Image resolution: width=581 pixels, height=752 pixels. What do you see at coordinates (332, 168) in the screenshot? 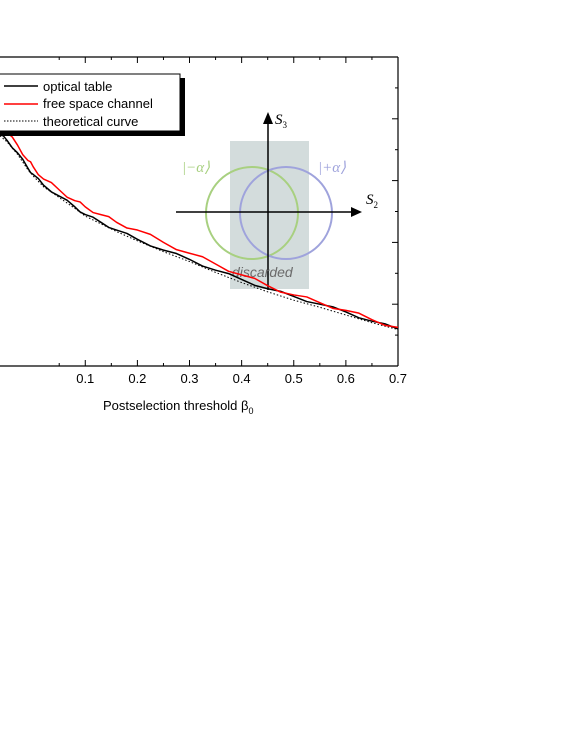
I see `right-state-label: |+α⟩` at bounding box center [332, 168].